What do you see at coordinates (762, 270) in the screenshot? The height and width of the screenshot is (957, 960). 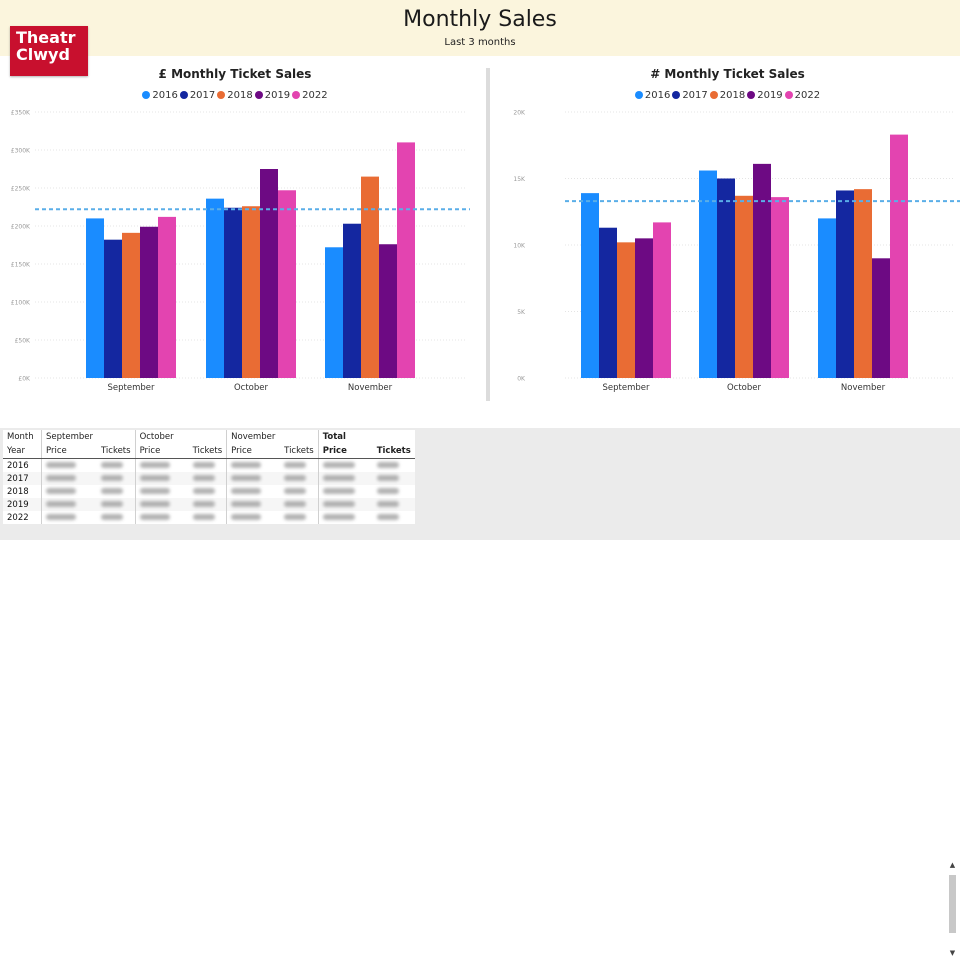 I see `bar-2019-october` at bounding box center [762, 270].